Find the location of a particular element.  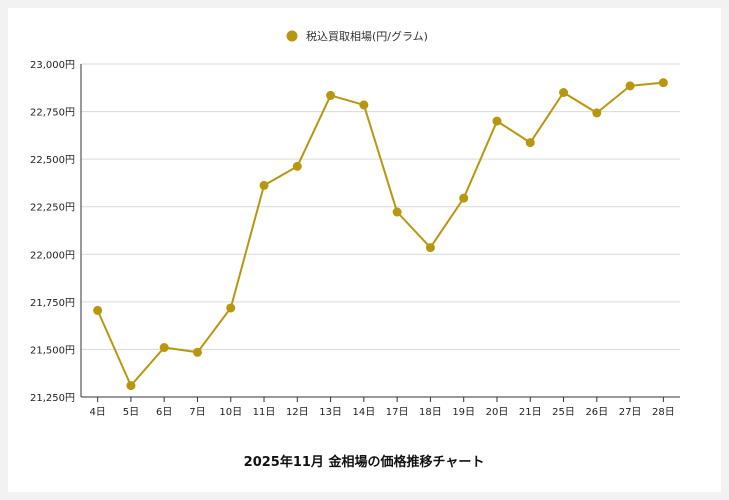

x-tick-label: 17日 is located at coordinates (397, 412).